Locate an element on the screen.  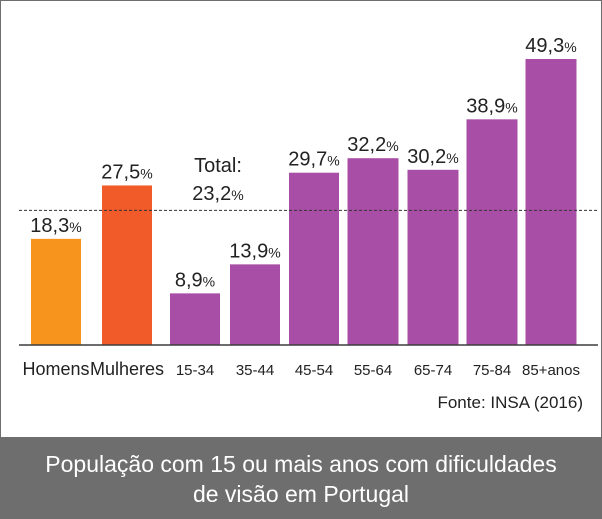
value-label-number: 18,3 is located at coordinates (49, 226).